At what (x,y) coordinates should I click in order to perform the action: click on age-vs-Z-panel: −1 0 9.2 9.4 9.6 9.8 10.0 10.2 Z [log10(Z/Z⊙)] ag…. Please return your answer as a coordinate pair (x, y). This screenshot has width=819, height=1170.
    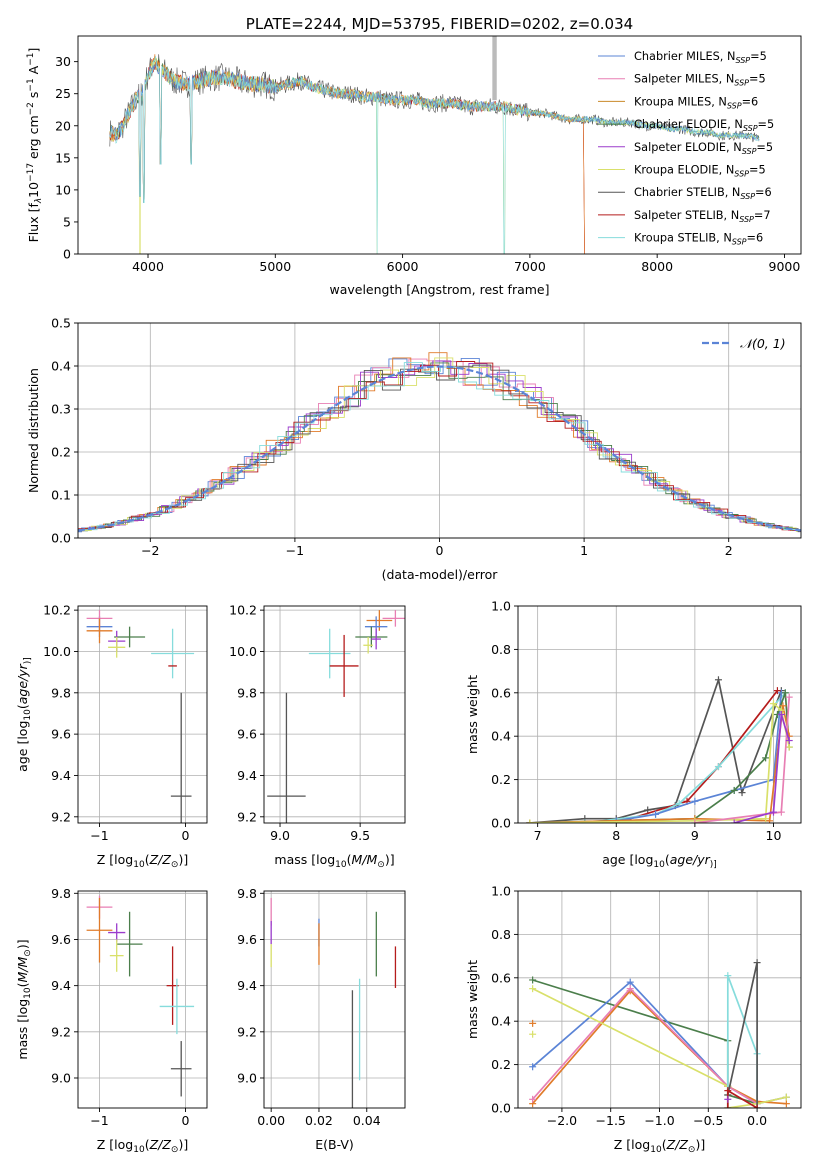
    Looking at the image, I should click on (111, 736).